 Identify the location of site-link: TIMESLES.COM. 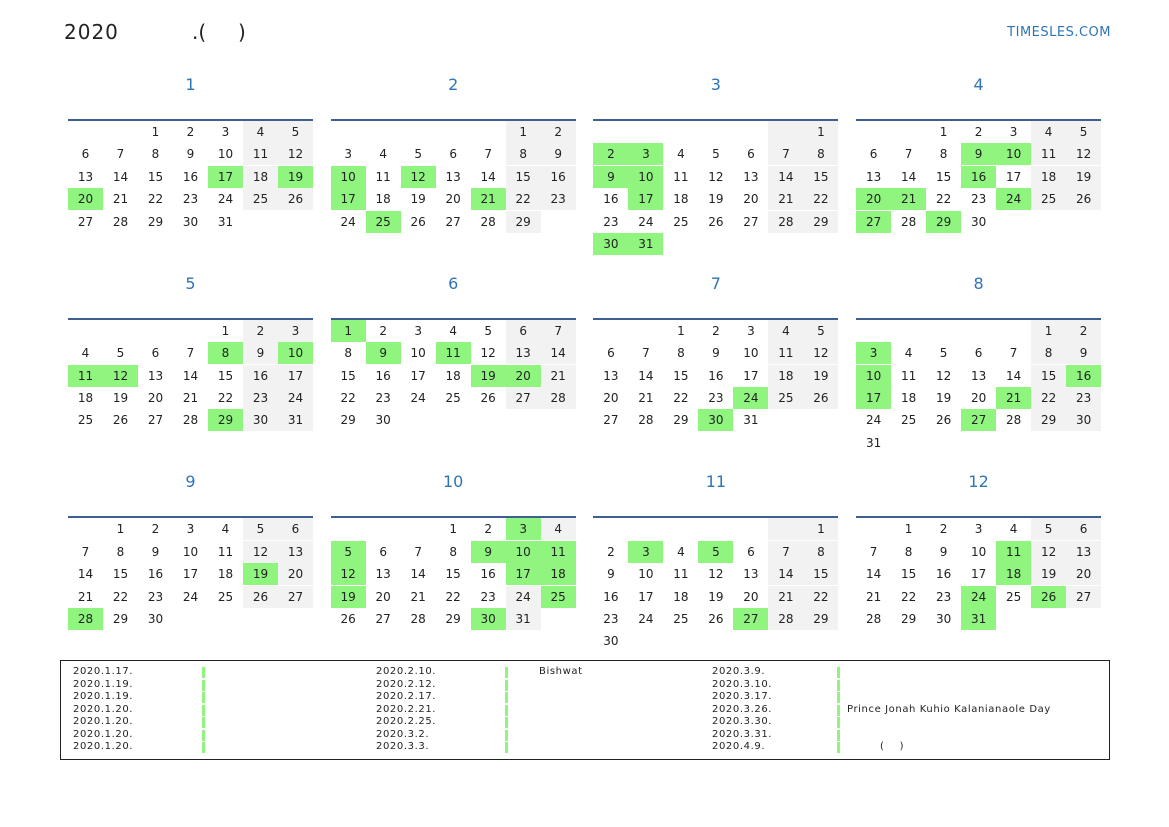
(1059, 32).